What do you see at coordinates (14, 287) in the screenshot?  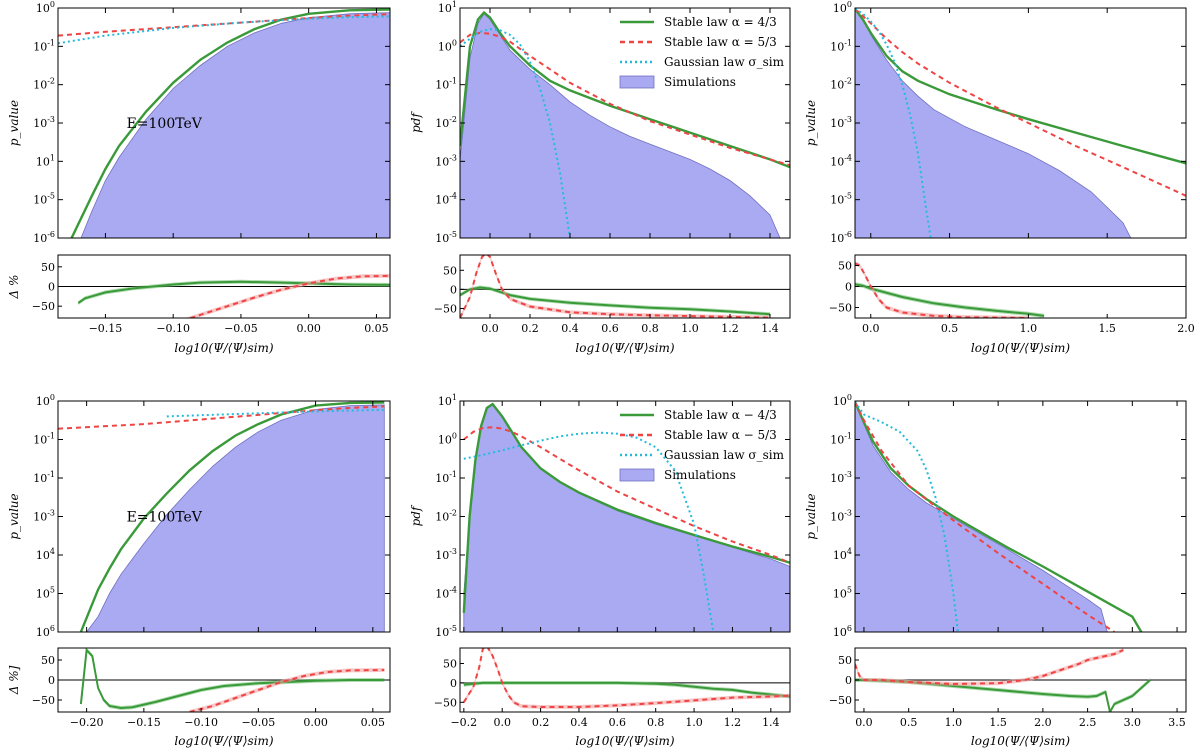 I see `res-y-axis-label: Δ %` at bounding box center [14, 287].